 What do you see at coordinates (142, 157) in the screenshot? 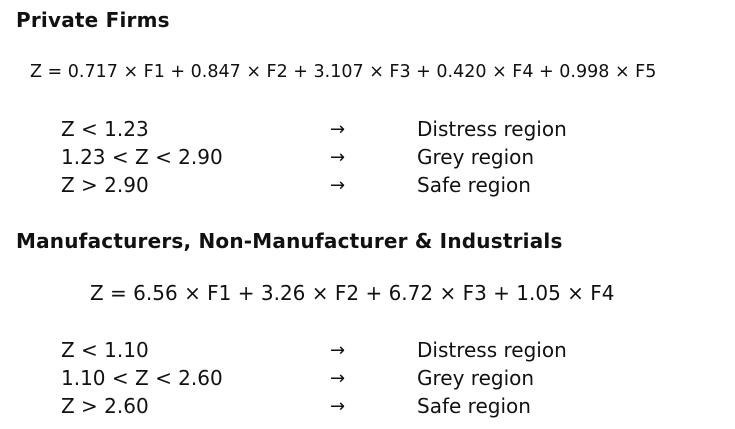
I see `condition: 1.23 < Z < 2.90` at bounding box center [142, 157].